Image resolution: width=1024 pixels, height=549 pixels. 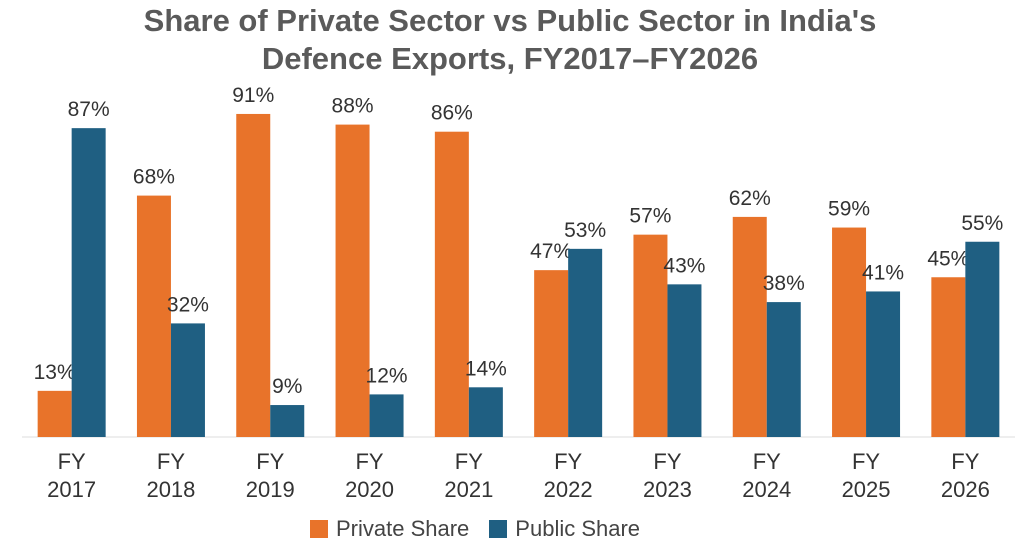 What do you see at coordinates (883, 272) in the screenshot?
I see `data-label: 41%` at bounding box center [883, 272].